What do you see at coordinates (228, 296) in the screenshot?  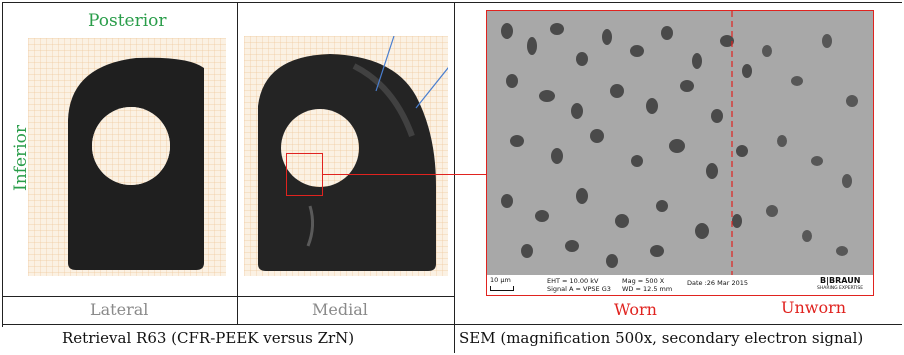 I see `row-divider` at bounding box center [228, 296].